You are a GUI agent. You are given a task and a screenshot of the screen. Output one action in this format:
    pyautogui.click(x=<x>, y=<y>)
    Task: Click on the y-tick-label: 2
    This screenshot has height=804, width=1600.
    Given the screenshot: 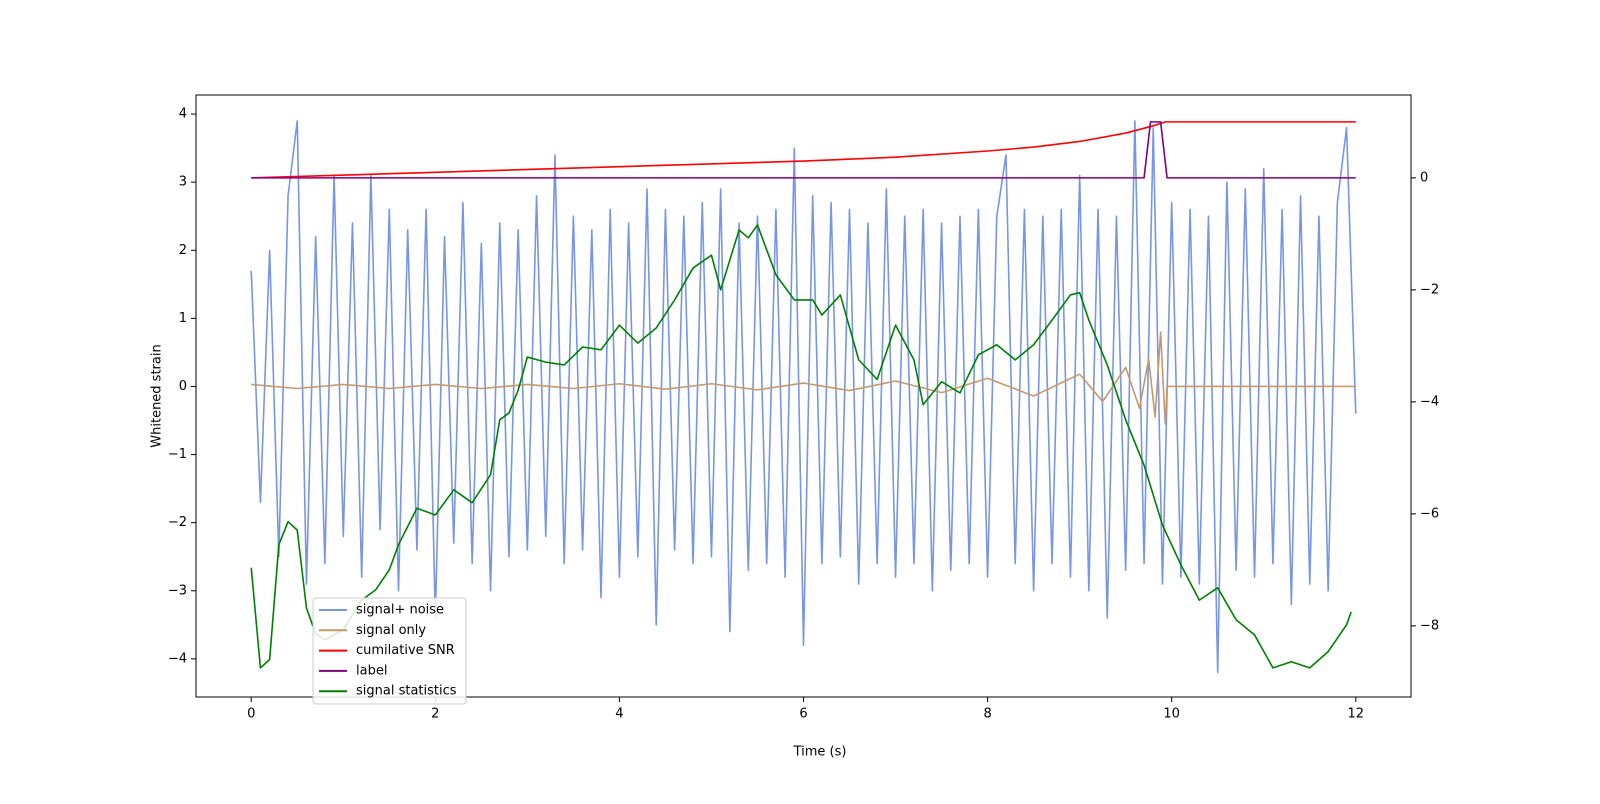 What is the action you would take?
    pyautogui.click(x=183, y=250)
    